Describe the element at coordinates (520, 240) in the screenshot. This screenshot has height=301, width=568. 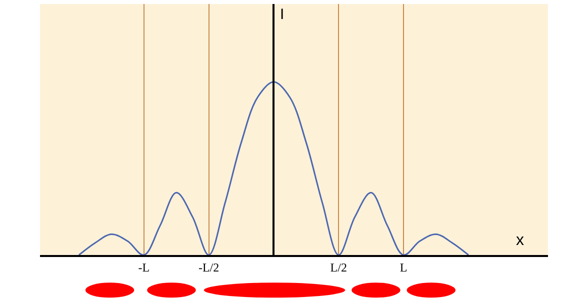
I see `x-axis-title: x` at that location.